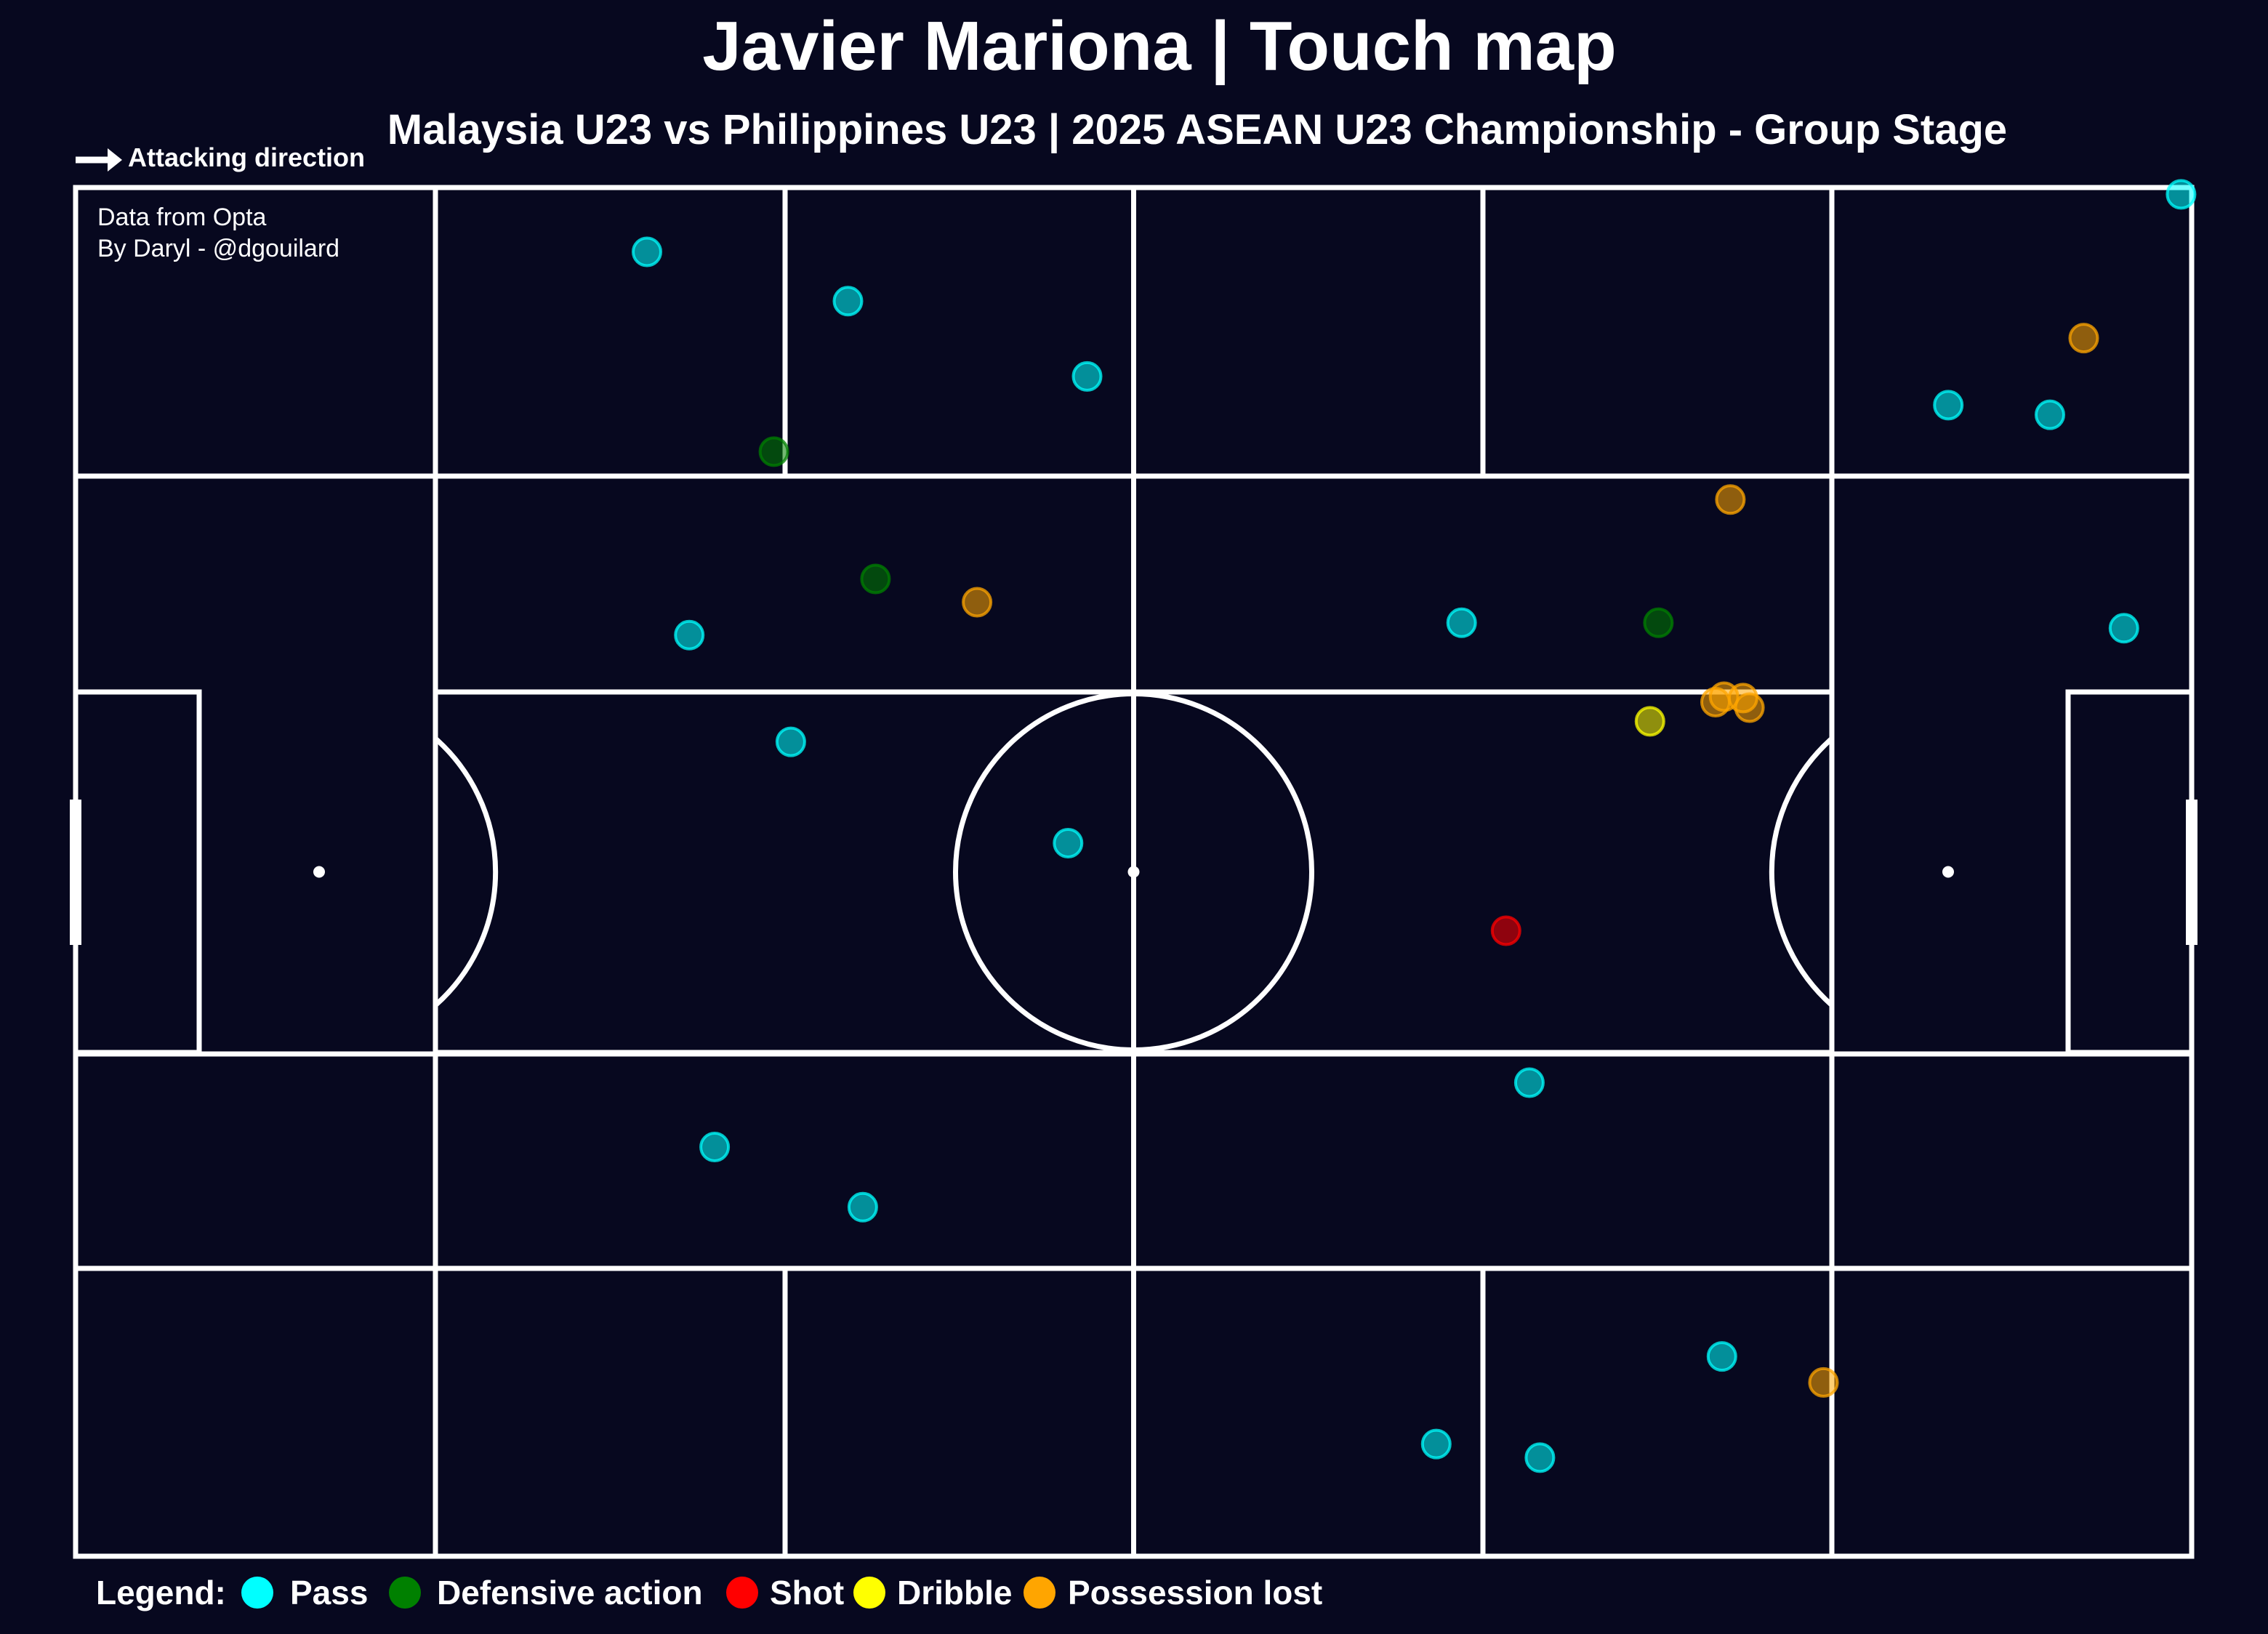  Describe the element at coordinates (329, 1592) in the screenshot. I see `legend-label-pass: Pass` at that location.